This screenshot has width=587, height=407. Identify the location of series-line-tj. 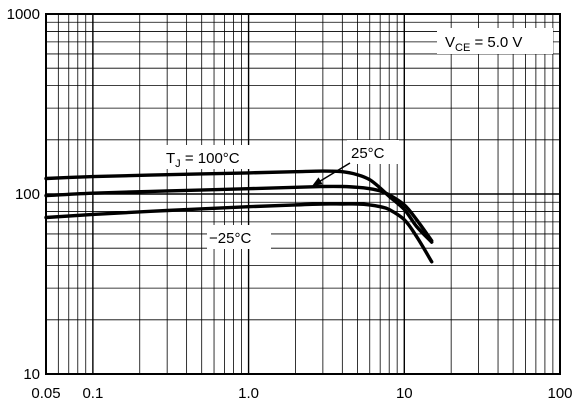
(239, 206).